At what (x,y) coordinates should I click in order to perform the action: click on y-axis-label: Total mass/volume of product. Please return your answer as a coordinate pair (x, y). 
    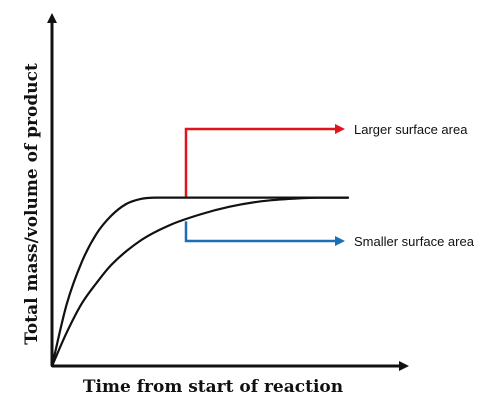
    Looking at the image, I should click on (32, 204).